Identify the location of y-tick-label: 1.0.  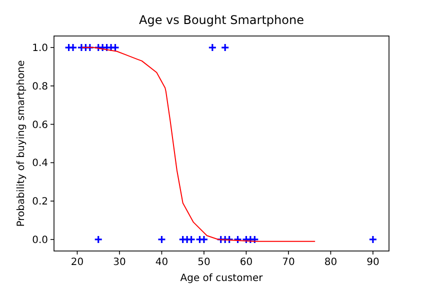
(40, 48).